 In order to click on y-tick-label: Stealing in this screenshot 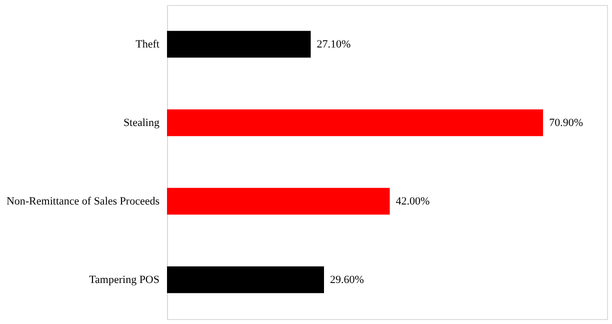, I will do `click(141, 122)`.